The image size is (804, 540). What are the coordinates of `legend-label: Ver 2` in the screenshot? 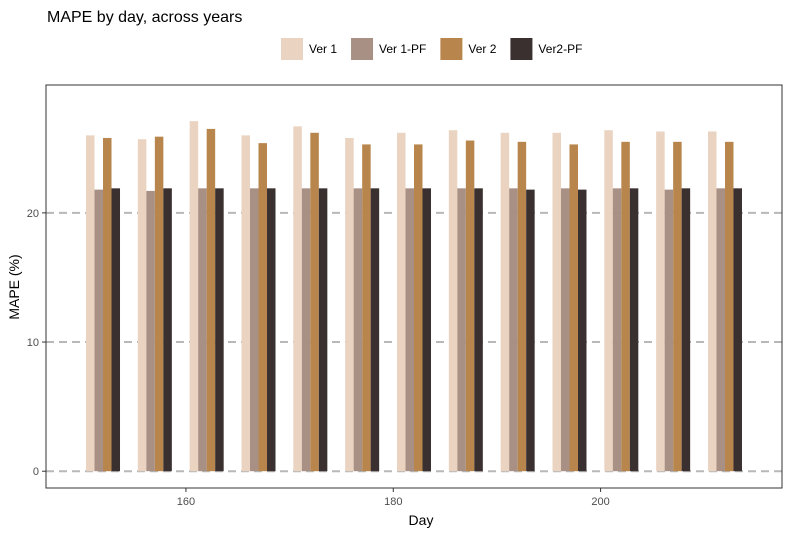 It's located at (482, 49).